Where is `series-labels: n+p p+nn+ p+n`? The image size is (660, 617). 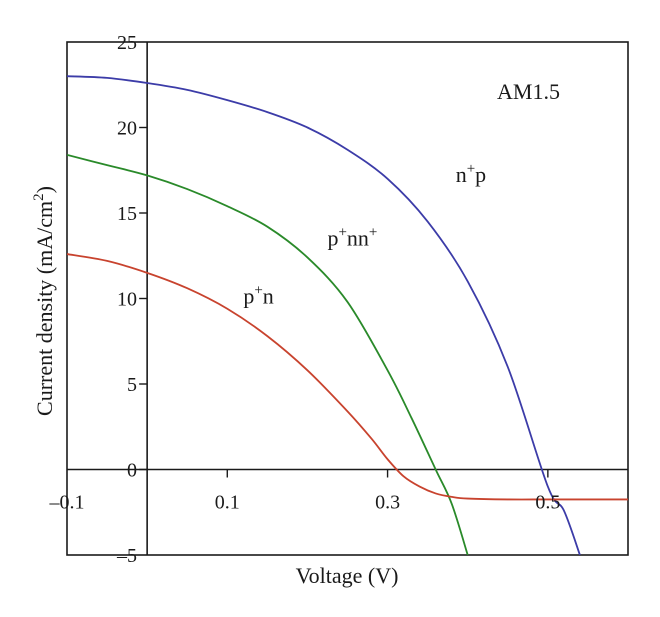 series-labels: n+p p+nn+ p+n is located at coordinates (364, 234).